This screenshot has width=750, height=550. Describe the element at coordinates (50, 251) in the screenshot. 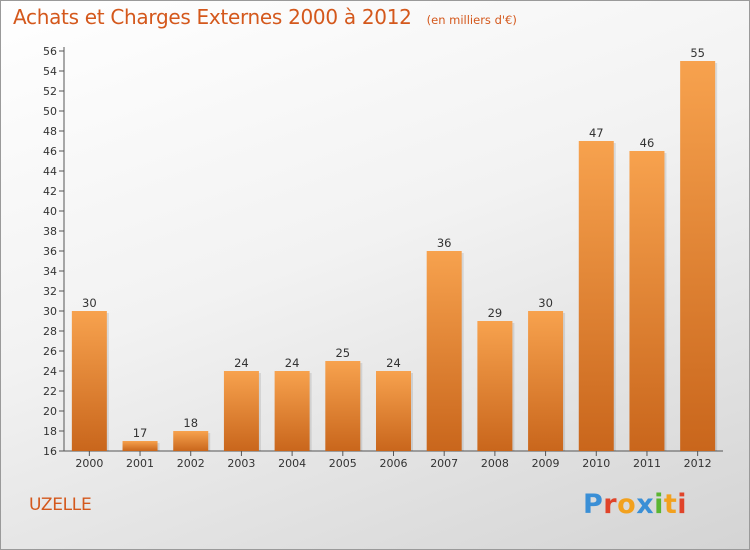

I see `y-tick-label: 36` at that location.